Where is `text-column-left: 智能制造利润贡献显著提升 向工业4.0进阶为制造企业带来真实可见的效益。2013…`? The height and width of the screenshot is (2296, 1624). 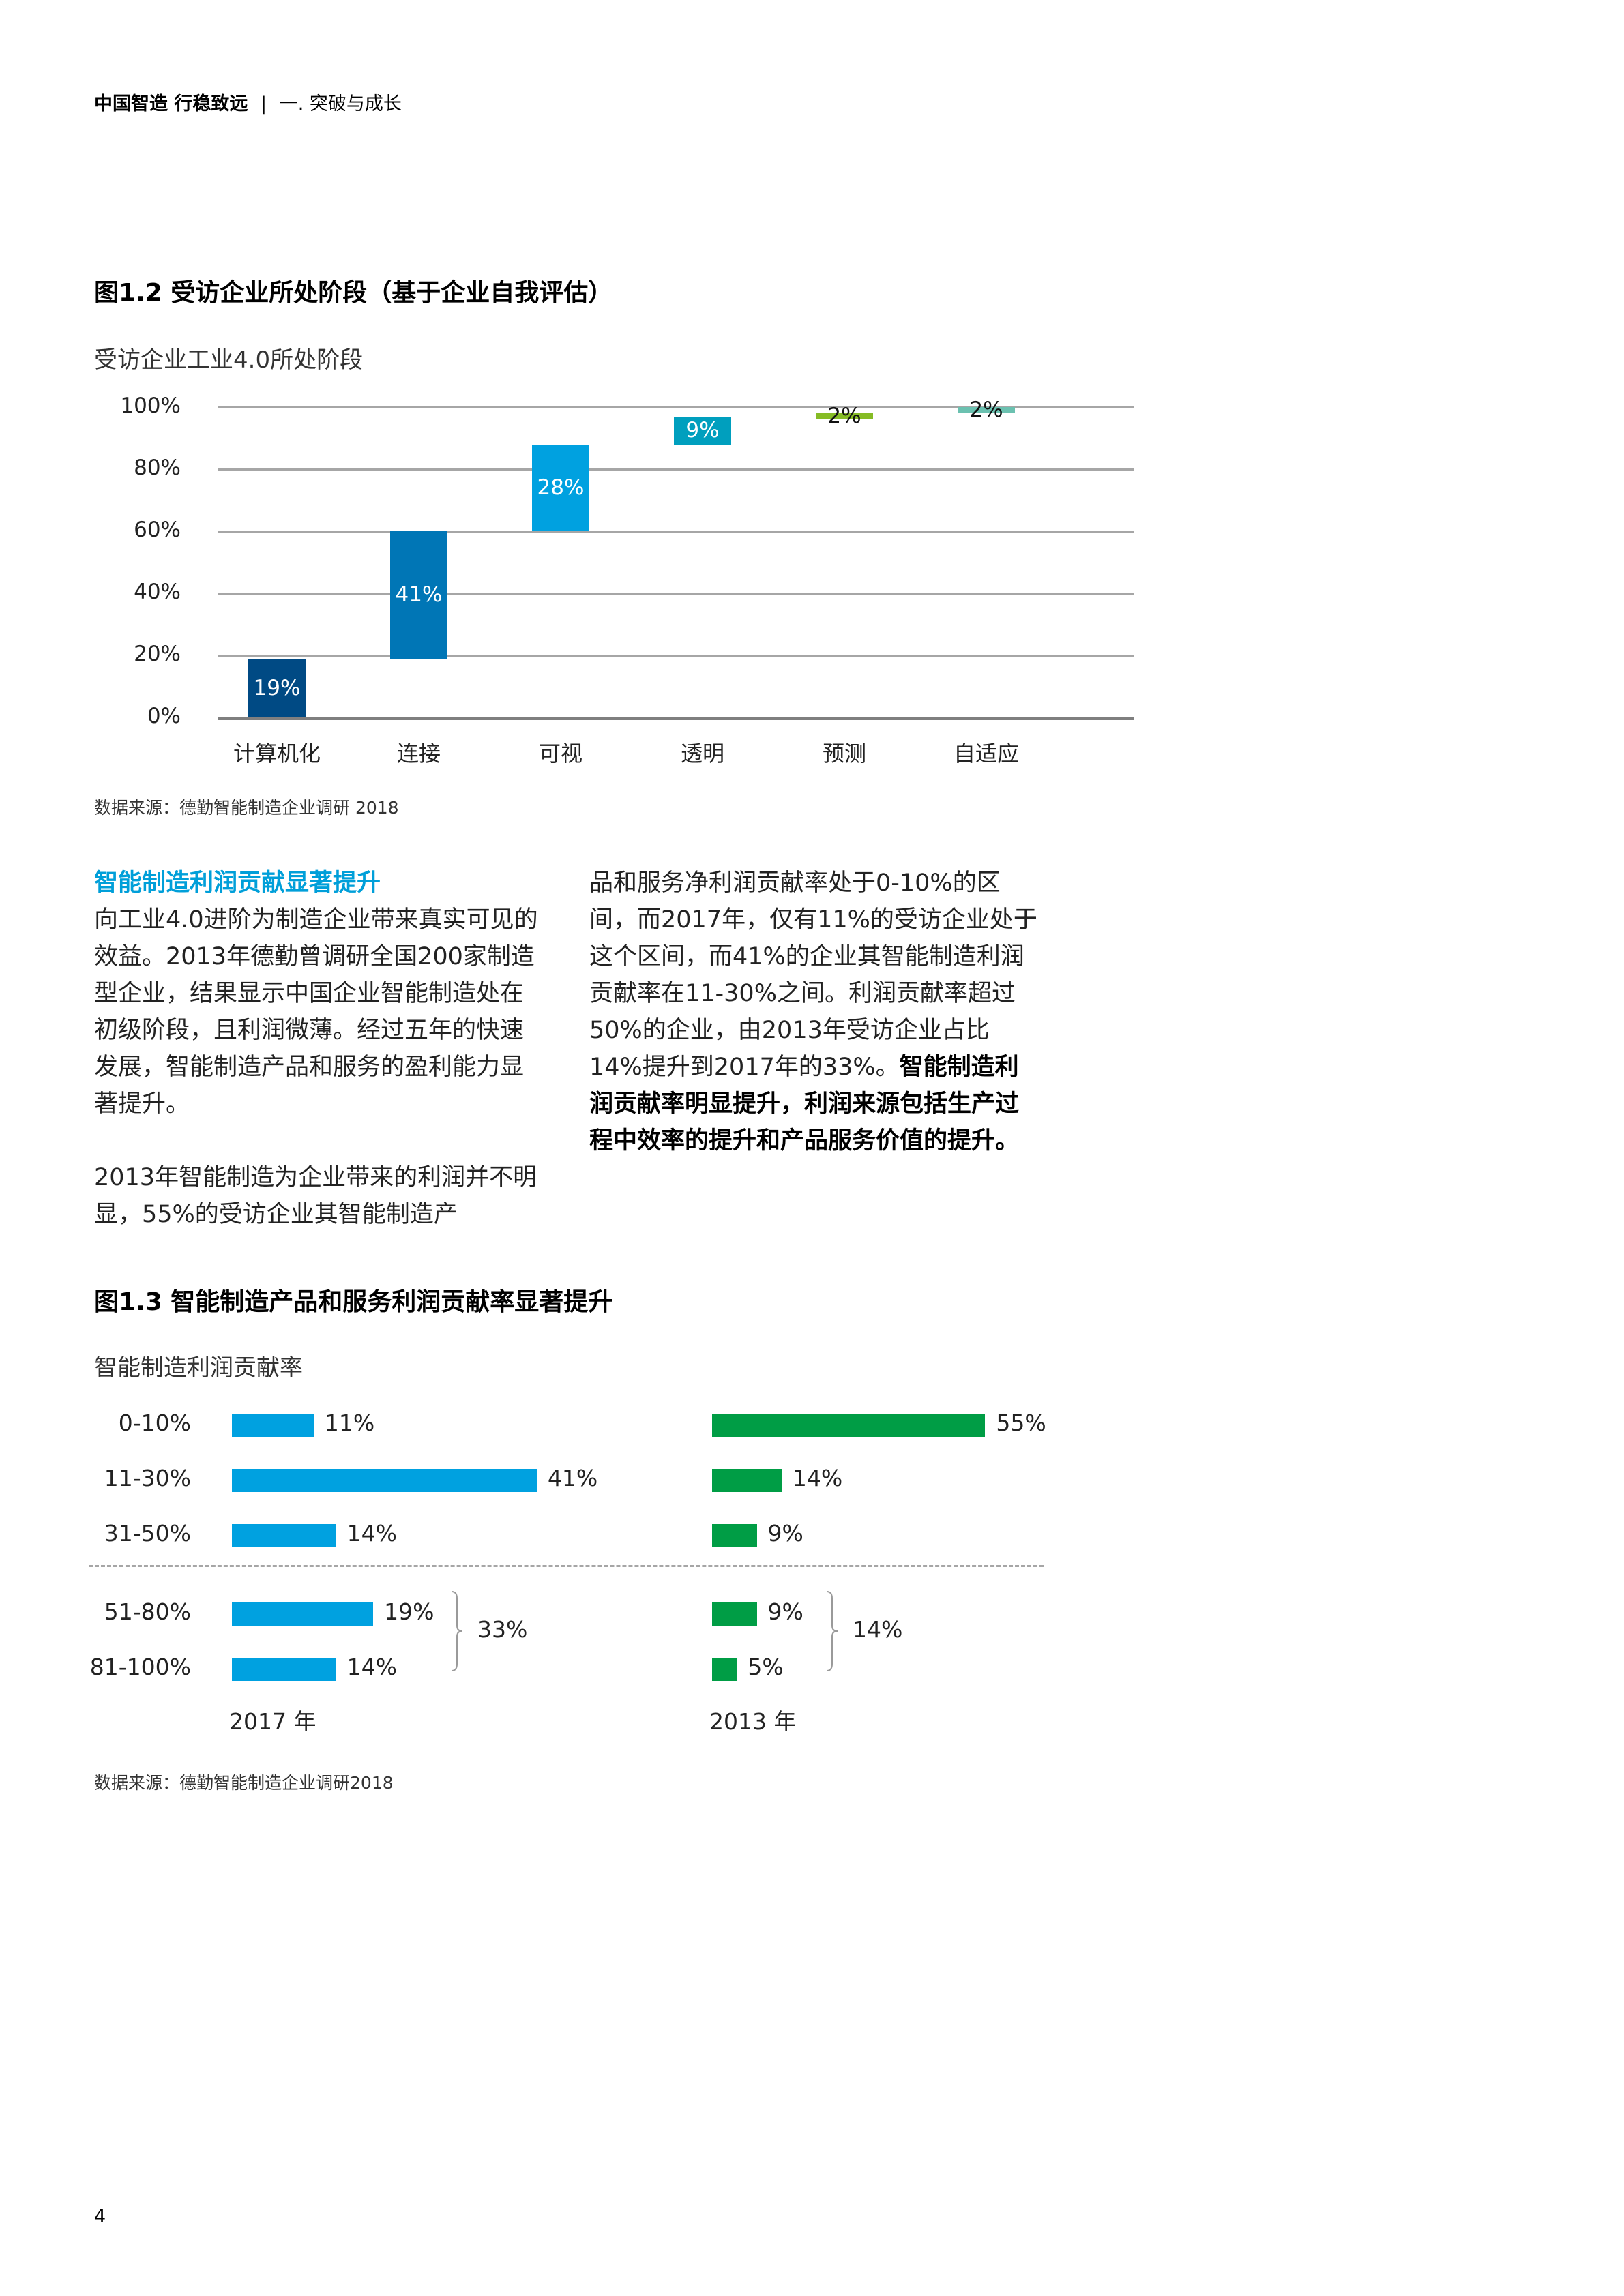 text-column-left: 智能制造利润贡献显著提升 向工业4.0进阶为制造企业带来真实可见的效益。2013… is located at coordinates (319, 1049).